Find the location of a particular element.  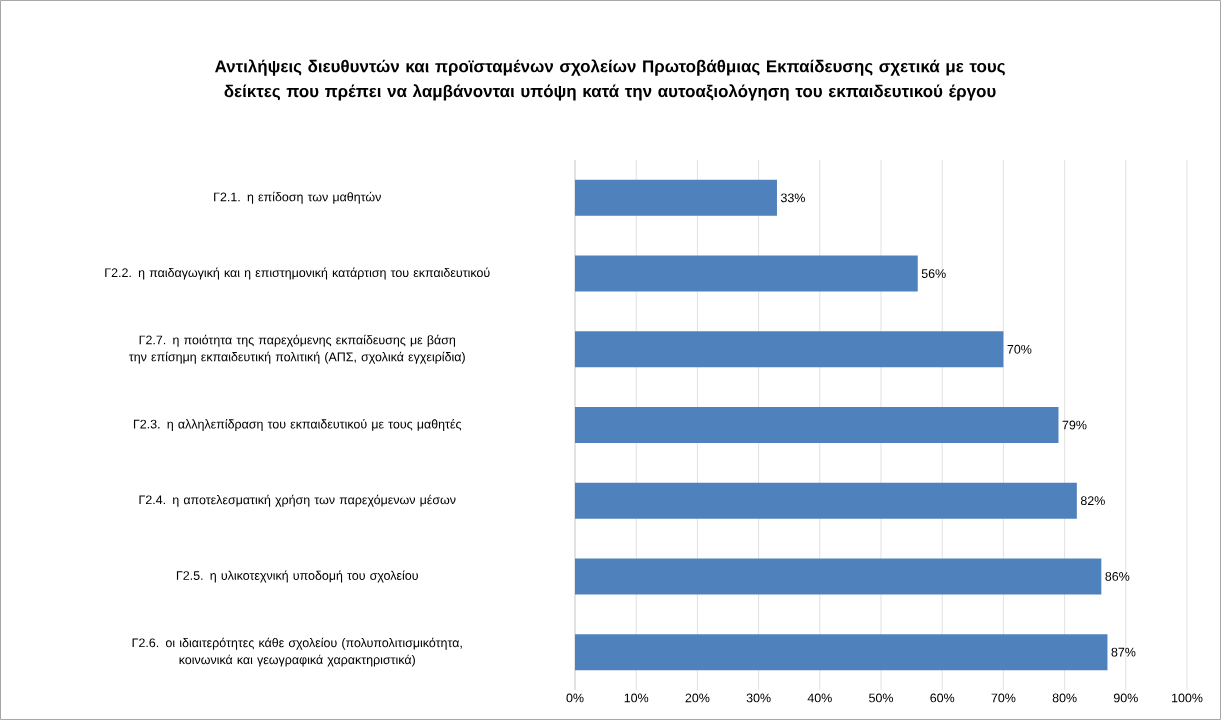

x-tick-label: 70% is located at coordinates (1003, 698).